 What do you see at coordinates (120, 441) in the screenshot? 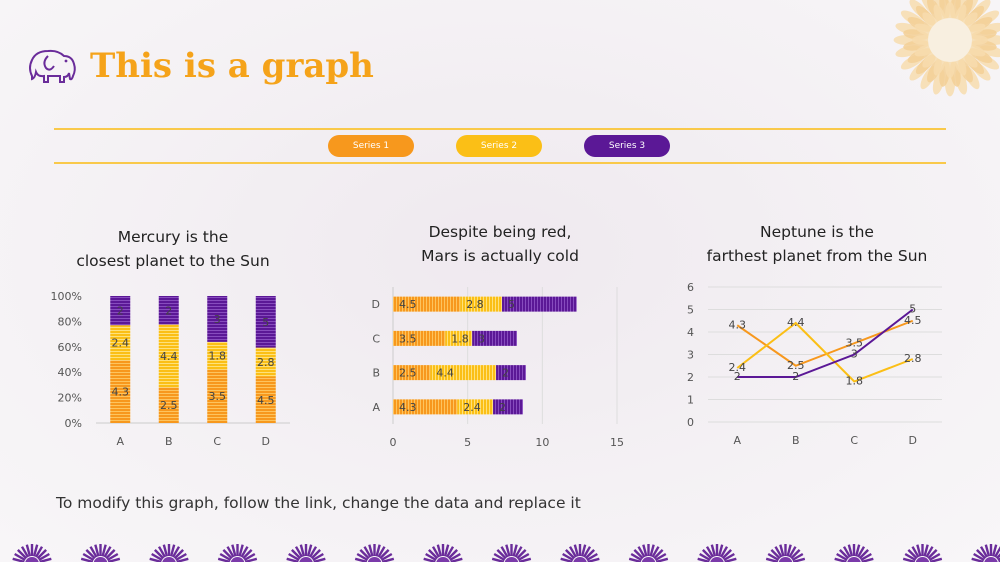
I see `chart1-xtick-label: A` at bounding box center [120, 441].